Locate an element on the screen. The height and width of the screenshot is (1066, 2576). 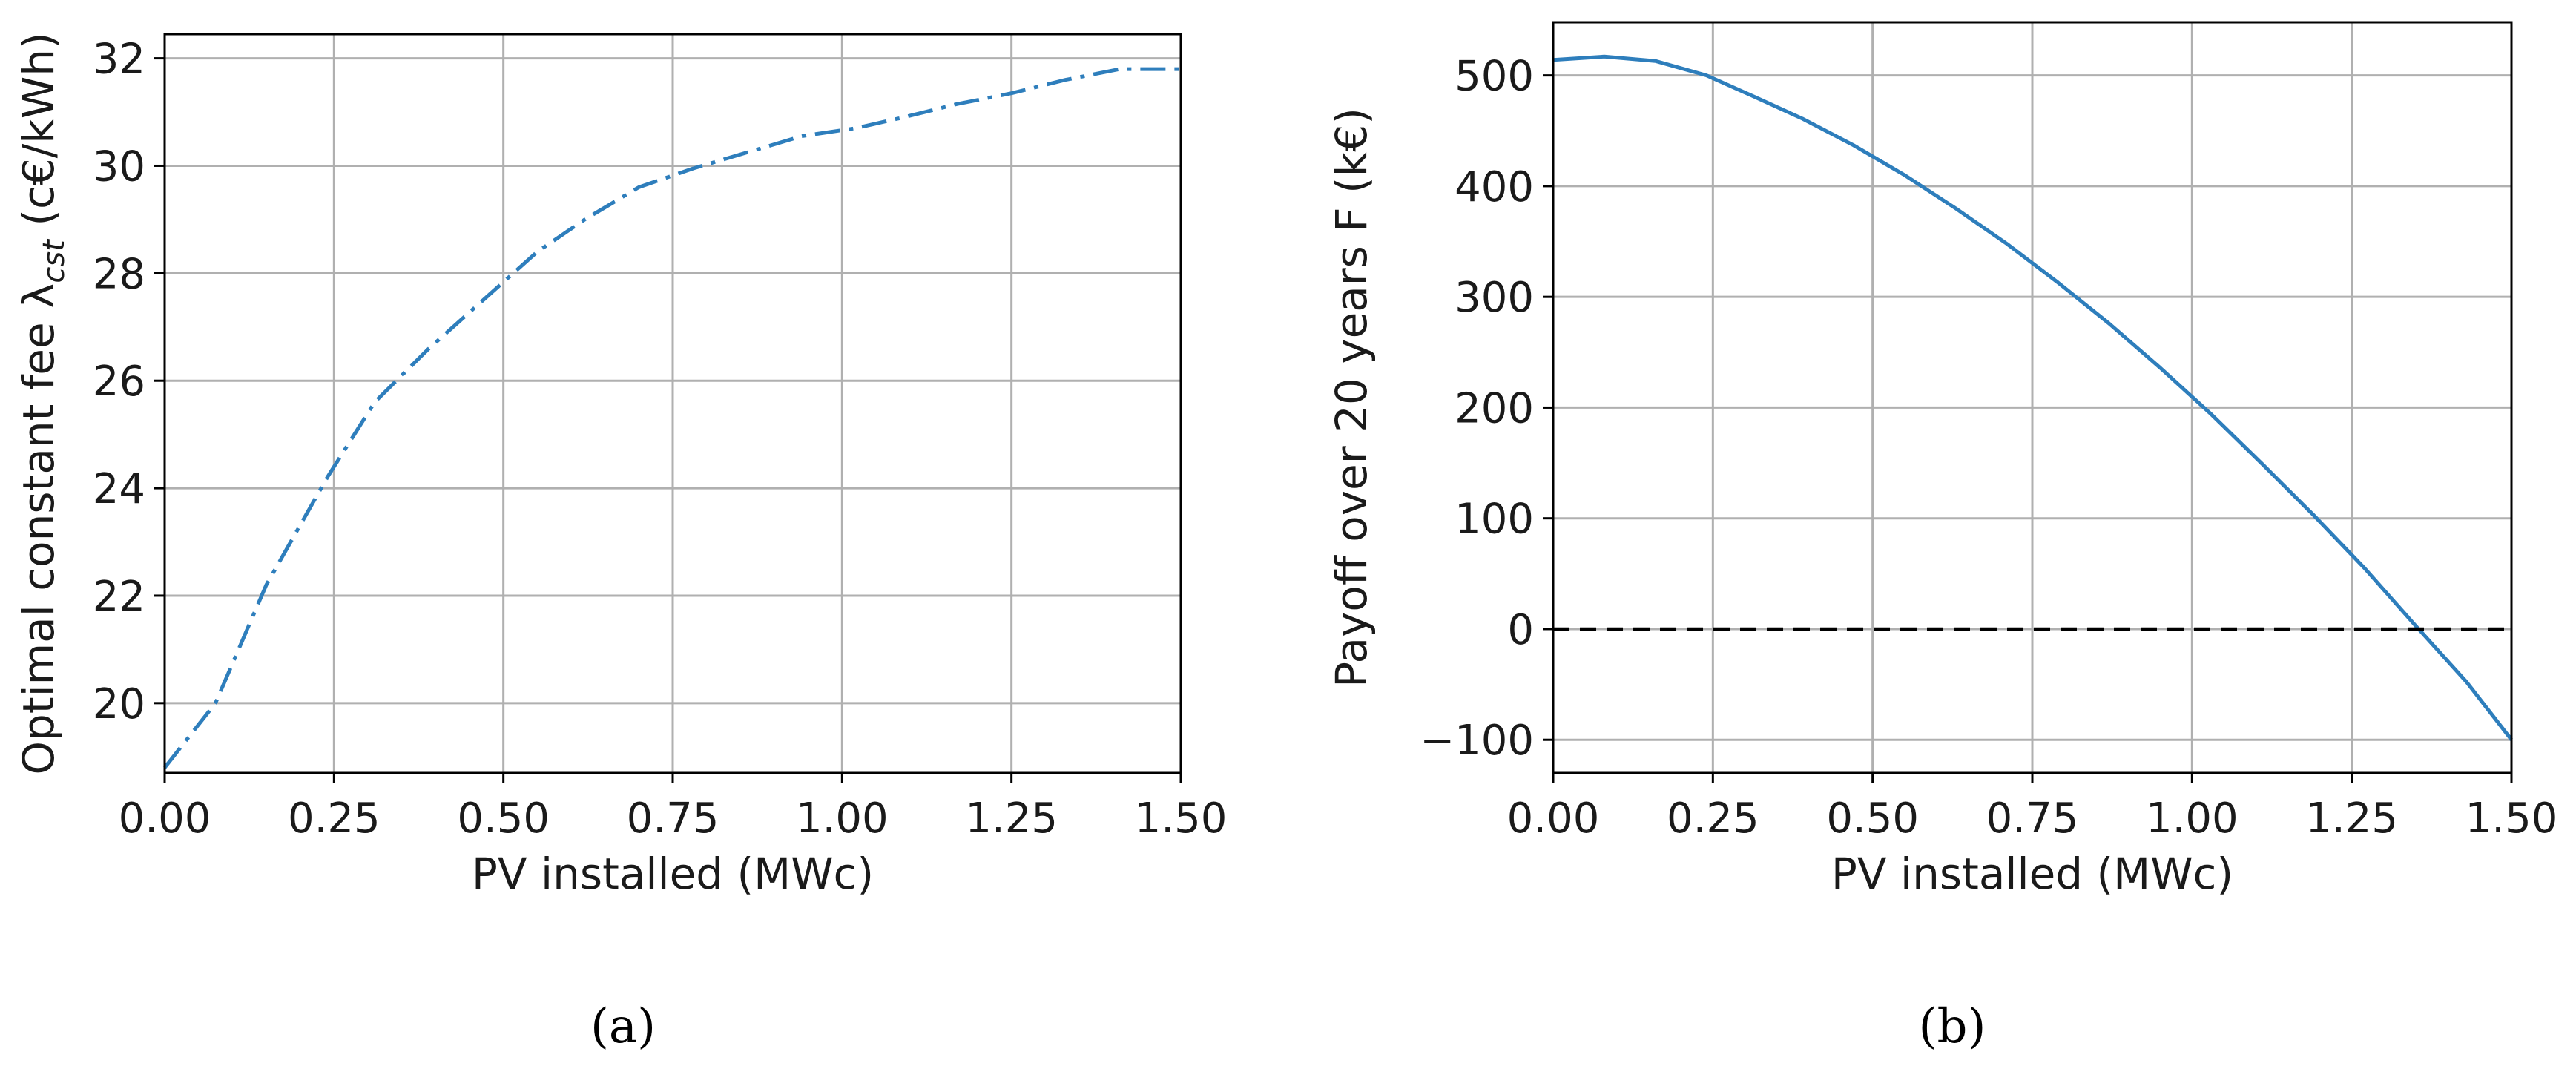
y-tick-label: 100 is located at coordinates (1495, 520).